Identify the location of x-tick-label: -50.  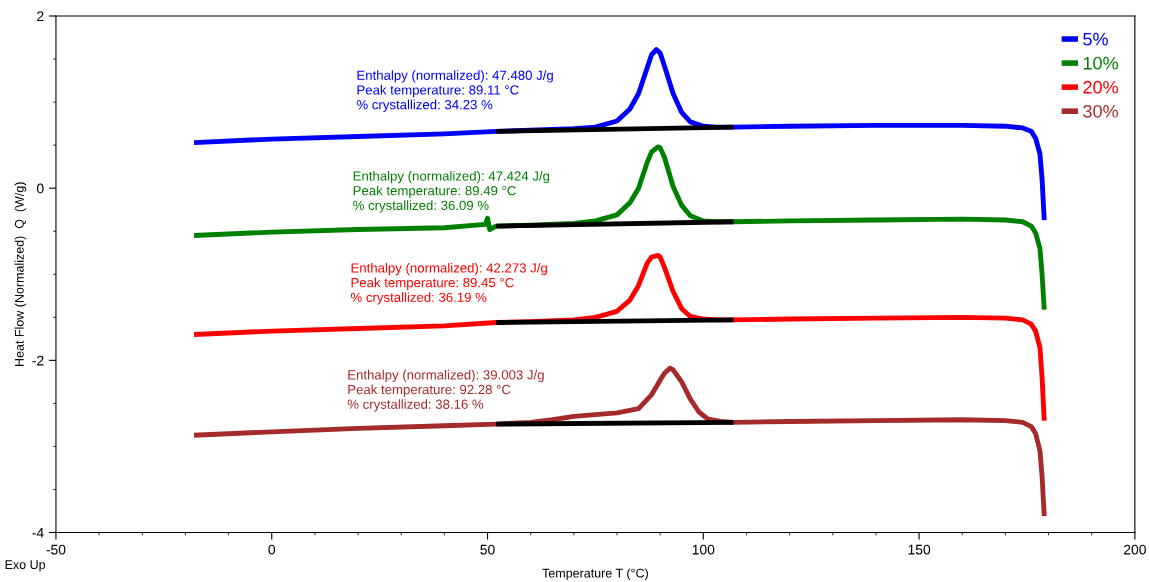
(56, 549).